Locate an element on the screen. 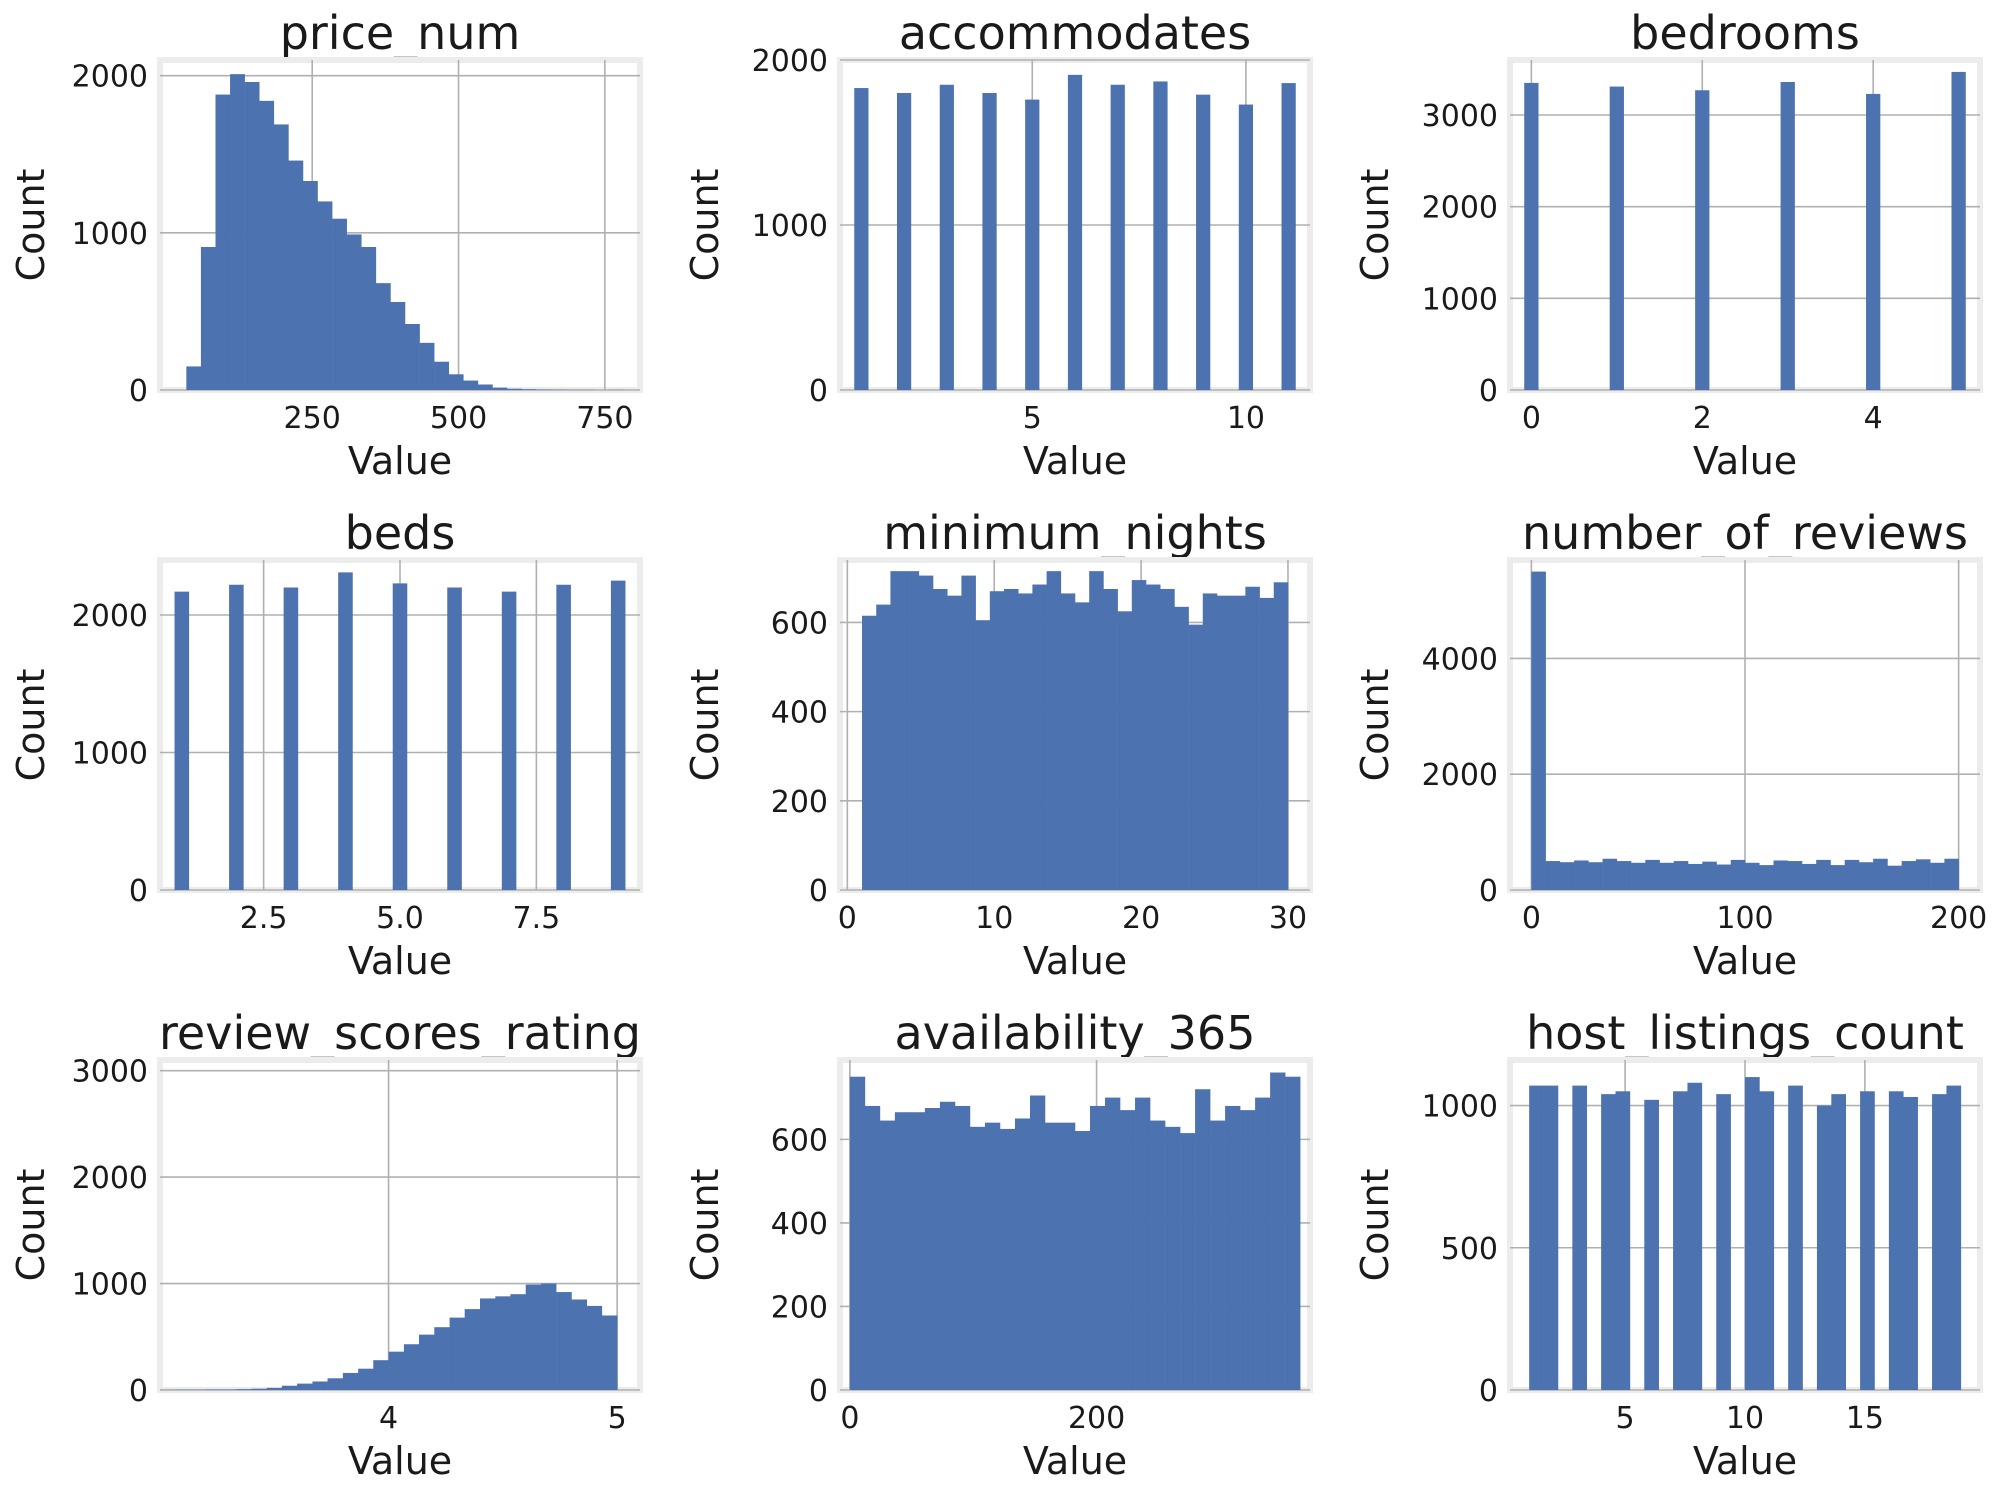 The image size is (2000, 1500). x-tick-label: 5 is located at coordinates (1032, 418).